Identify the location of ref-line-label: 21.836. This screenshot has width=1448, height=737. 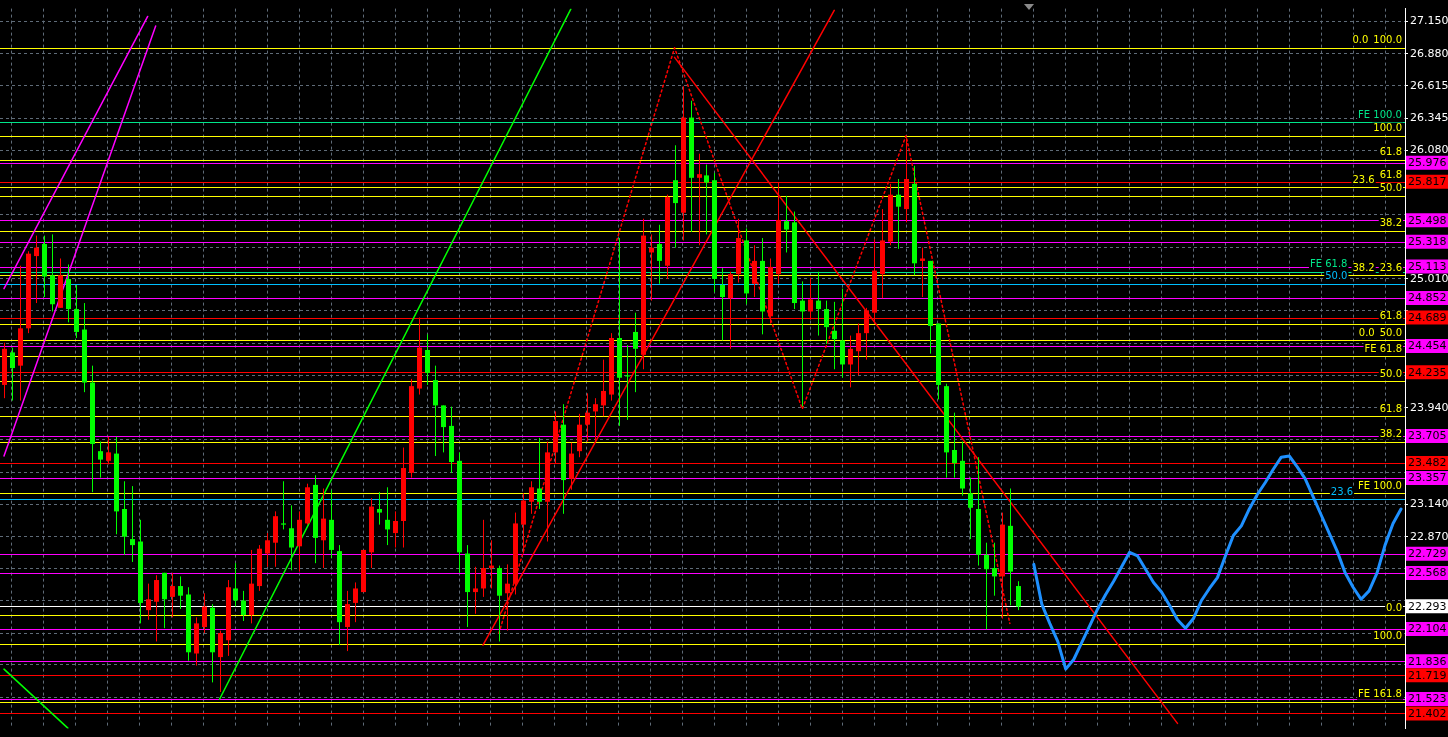
(1427, 661).